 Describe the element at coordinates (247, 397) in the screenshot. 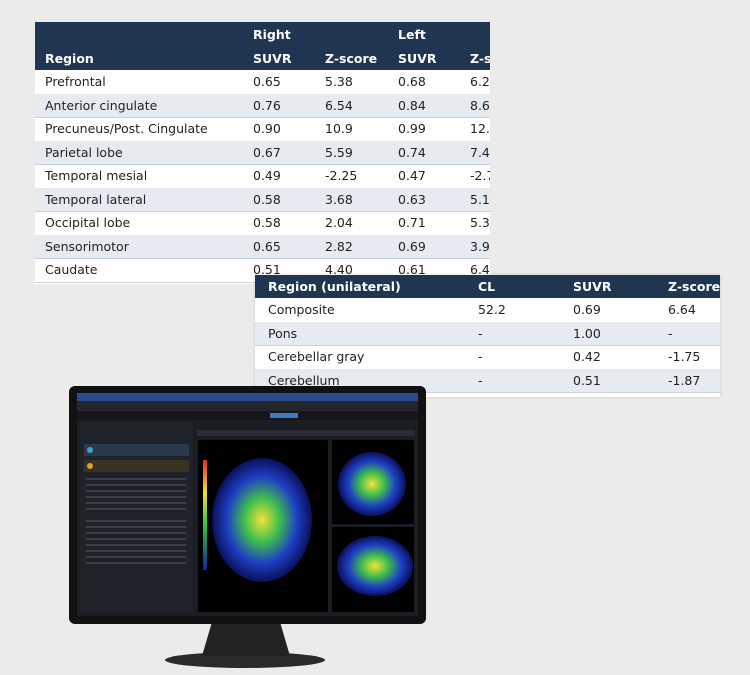

I see `app-titlebar` at that location.